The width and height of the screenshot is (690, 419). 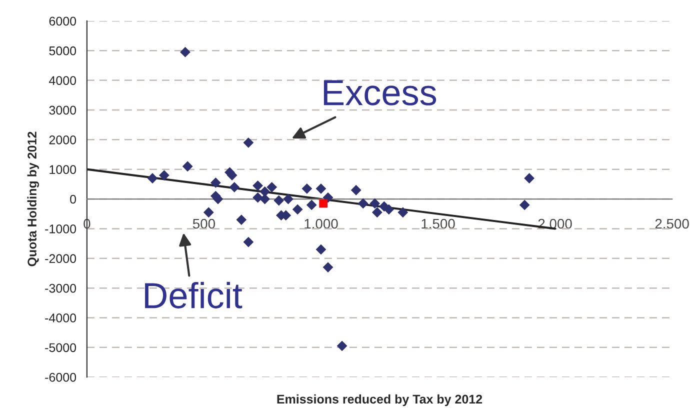 I want to click on x-tick-label: 1.500, so click(x=438, y=223).